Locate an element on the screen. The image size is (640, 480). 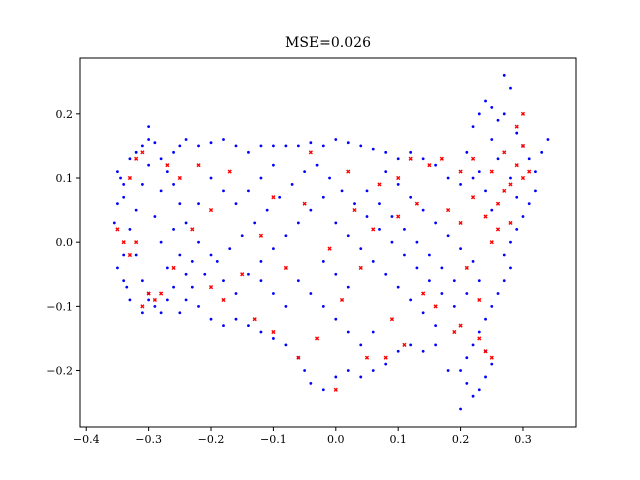
y-tick-label: 0.0 is located at coordinates (65, 242).